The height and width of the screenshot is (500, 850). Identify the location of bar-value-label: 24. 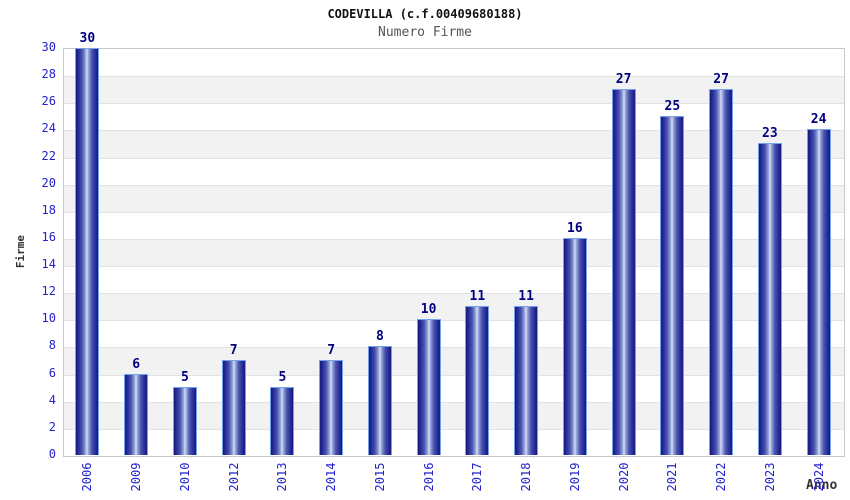
(818, 120).